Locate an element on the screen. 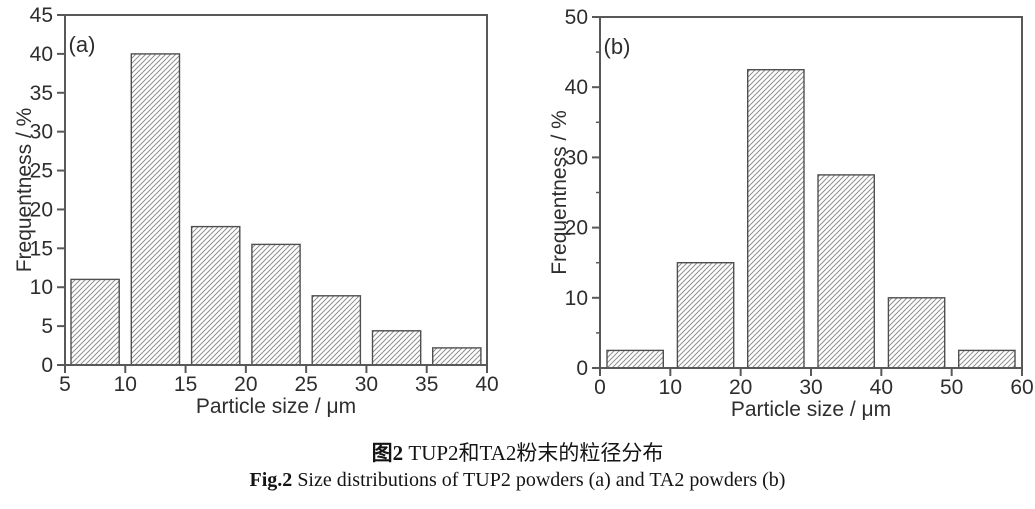  y-tick-label: 25 is located at coordinates (41, 171).